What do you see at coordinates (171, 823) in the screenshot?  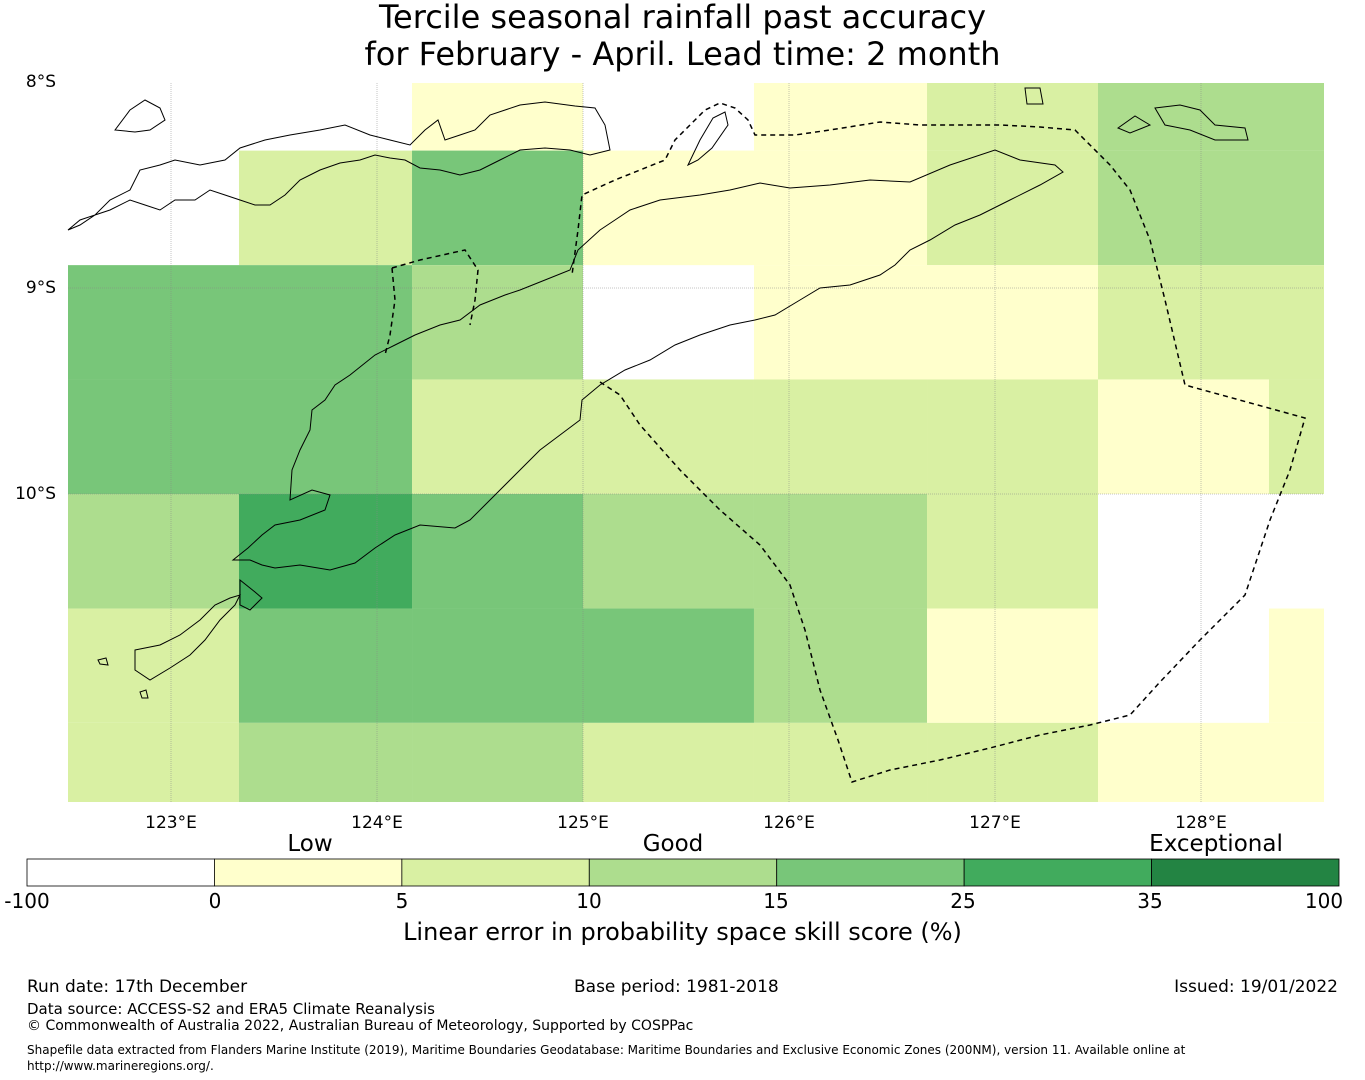 I see `lon-label-123e: 123°E` at bounding box center [171, 823].